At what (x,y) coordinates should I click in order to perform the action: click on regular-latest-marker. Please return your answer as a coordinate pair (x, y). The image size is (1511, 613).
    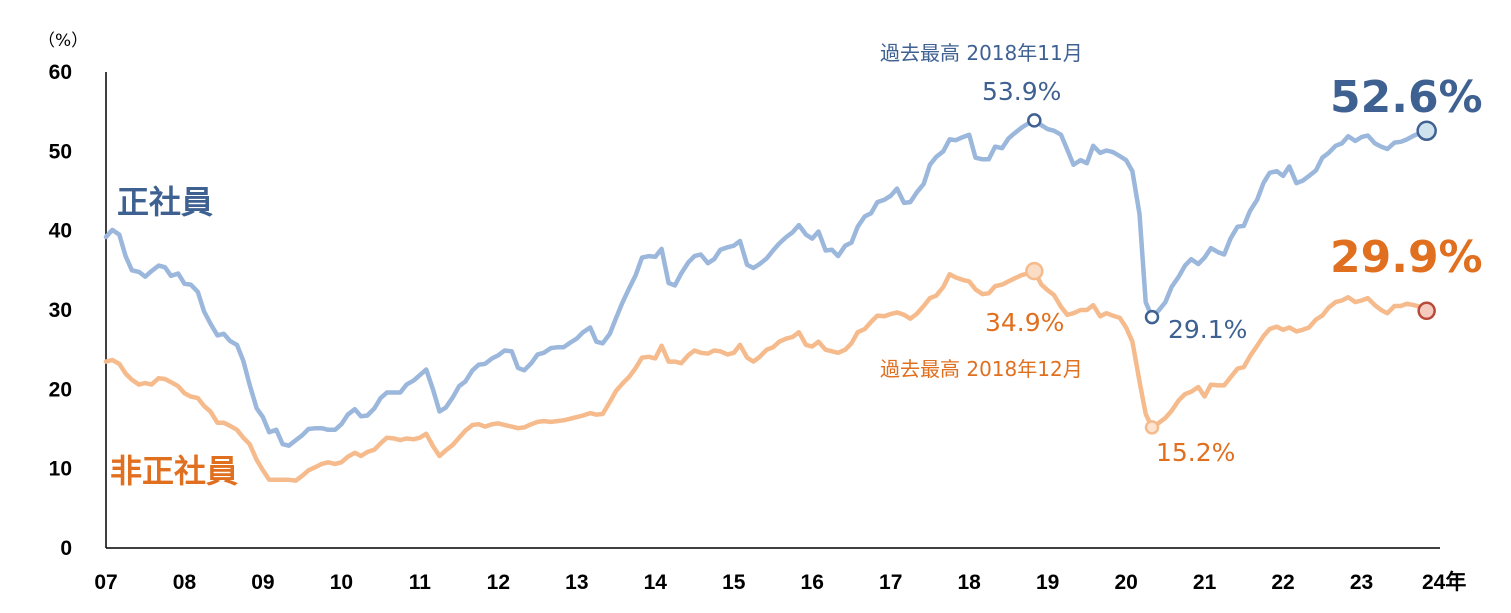
    Looking at the image, I should click on (1426, 130).